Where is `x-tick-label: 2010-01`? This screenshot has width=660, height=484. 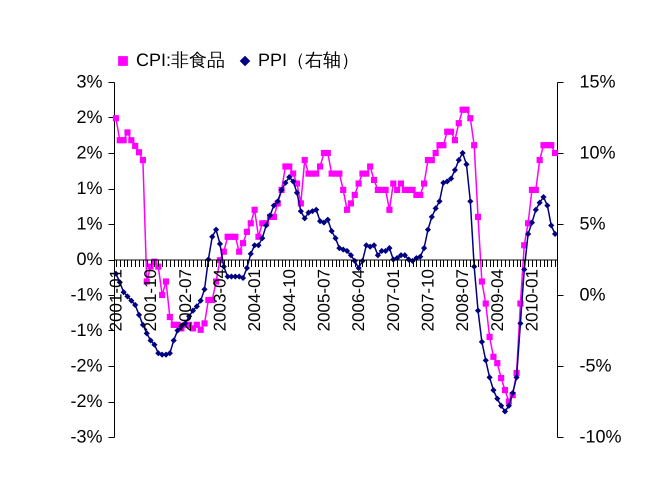 x-tick-label: 2010-01 is located at coordinates (532, 300).